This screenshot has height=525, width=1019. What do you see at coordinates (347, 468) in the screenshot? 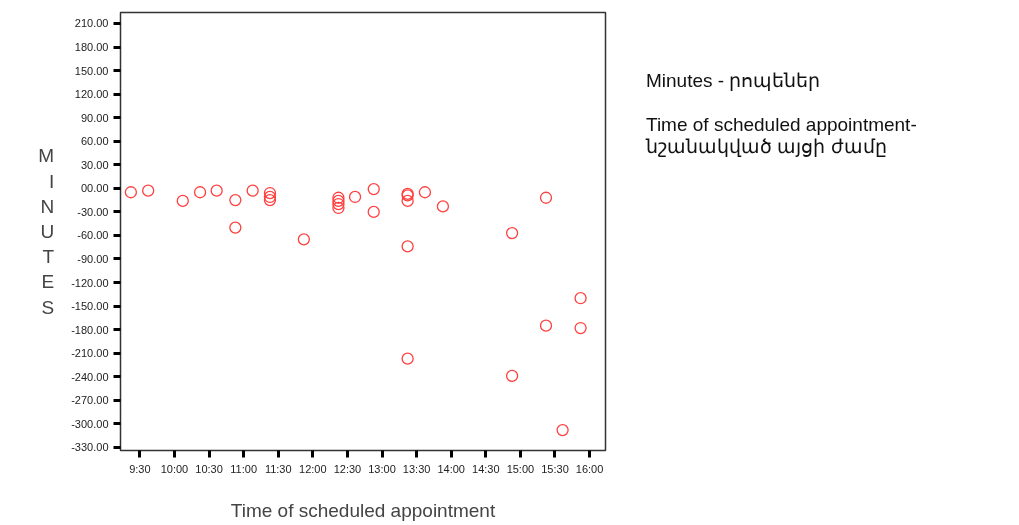
I see `x-tick-label: 12:30` at bounding box center [347, 468].